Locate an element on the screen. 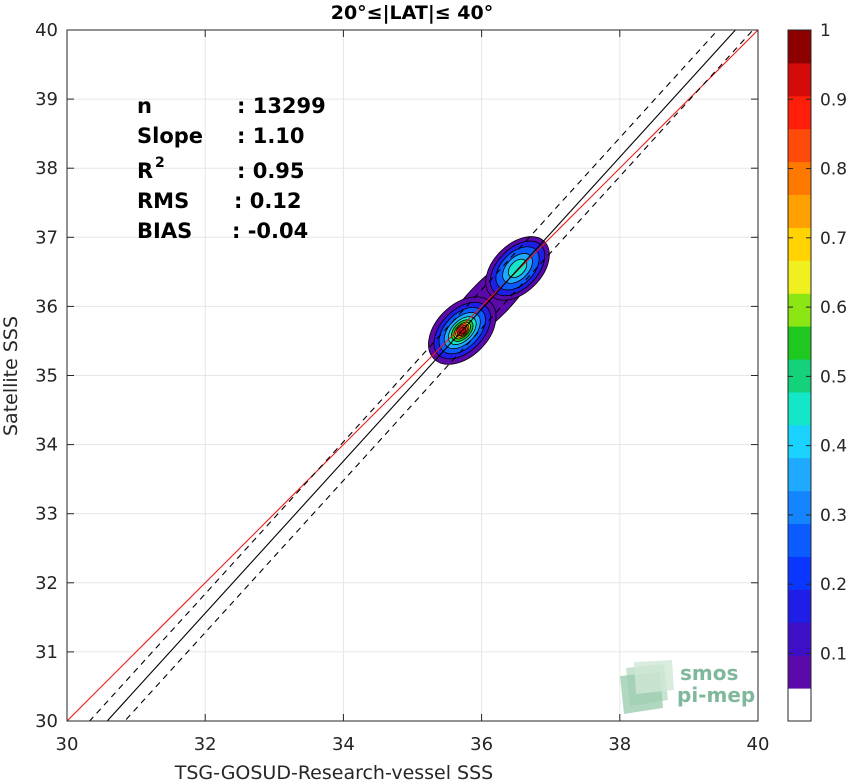 Image resolution: width=855 pixels, height=784 pixels. y-tick-label: 38 is located at coordinates (46, 168).